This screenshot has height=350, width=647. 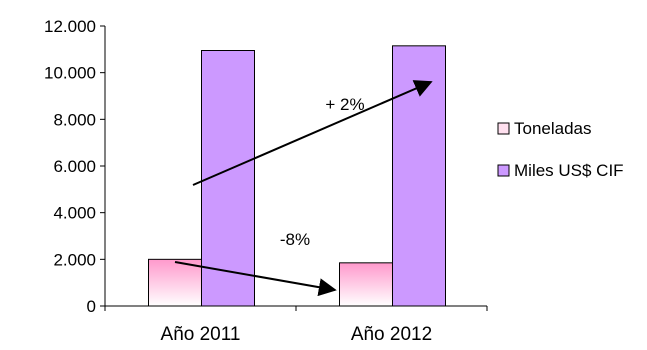 I want to click on y-tick-label: 4.000, so click(x=74, y=213).